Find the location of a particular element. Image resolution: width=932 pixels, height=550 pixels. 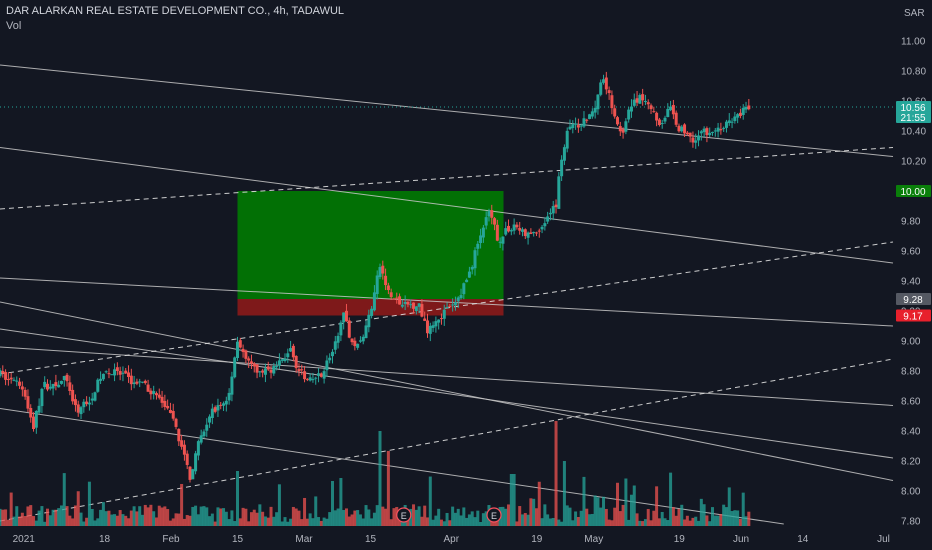

target-zone is located at coordinates (370, 245).